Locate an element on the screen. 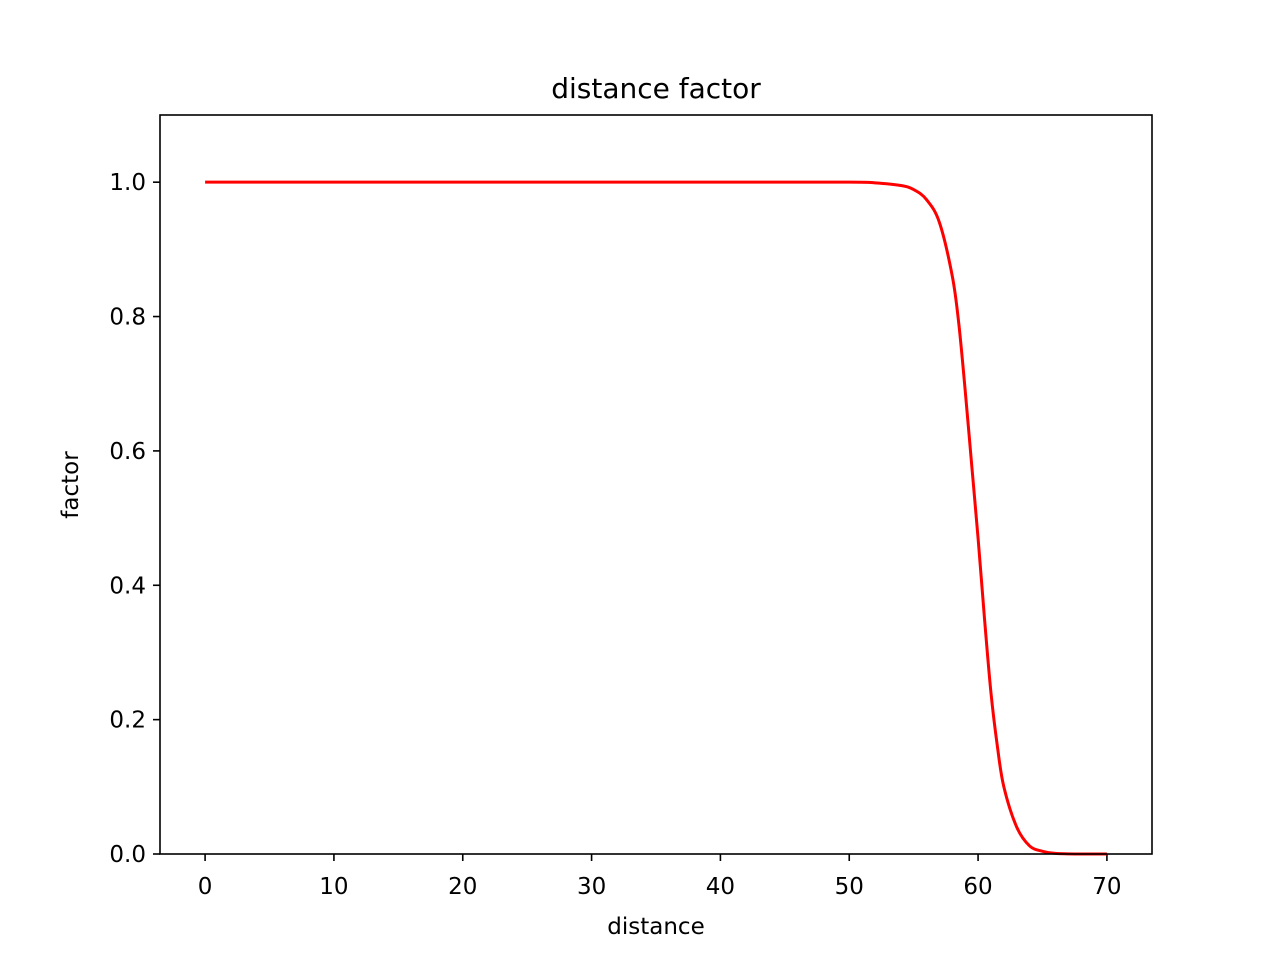 The height and width of the screenshot is (960, 1280). x-tick-label: 30 is located at coordinates (591, 887).